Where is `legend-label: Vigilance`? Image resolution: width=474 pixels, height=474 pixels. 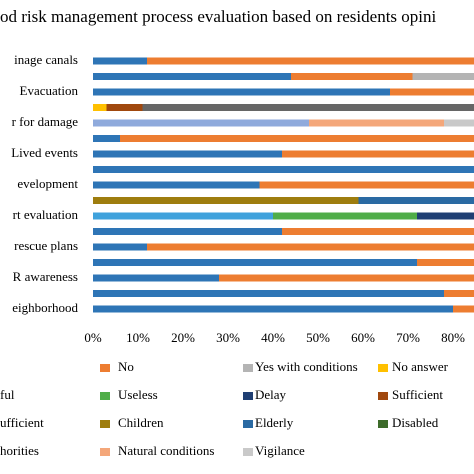 legend-label: Vigilance is located at coordinates (280, 450).